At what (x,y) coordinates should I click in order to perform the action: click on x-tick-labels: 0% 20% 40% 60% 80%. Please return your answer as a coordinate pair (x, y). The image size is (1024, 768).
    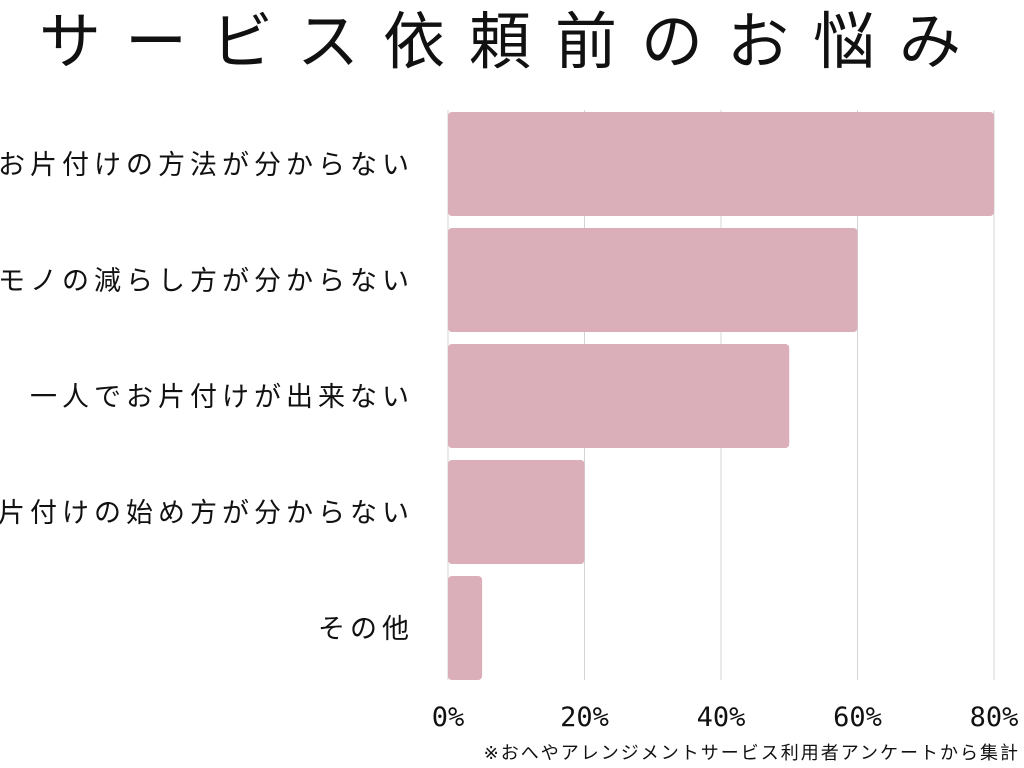
    Looking at the image, I should click on (725, 717).